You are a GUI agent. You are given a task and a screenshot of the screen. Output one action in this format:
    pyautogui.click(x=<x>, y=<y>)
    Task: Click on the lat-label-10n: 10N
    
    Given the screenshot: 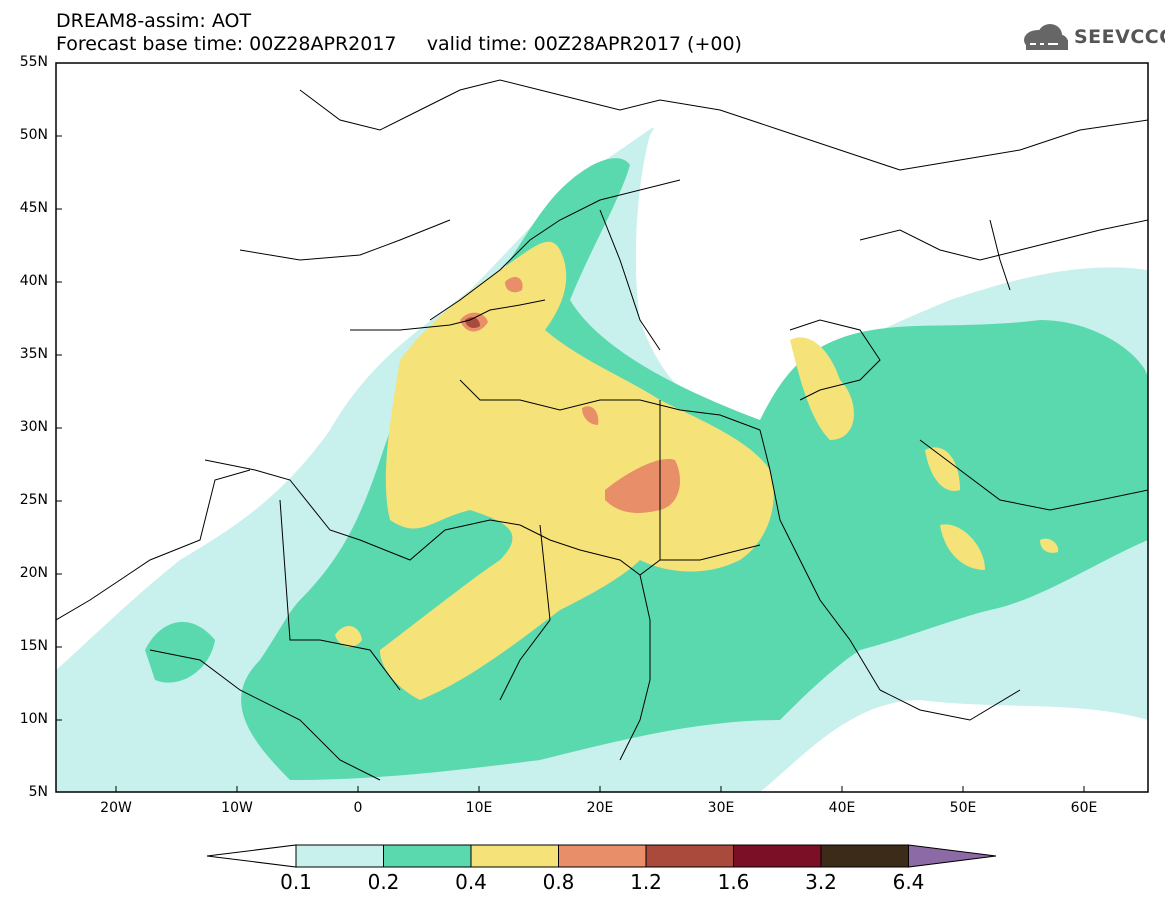 What is the action you would take?
    pyautogui.click(x=33, y=719)
    